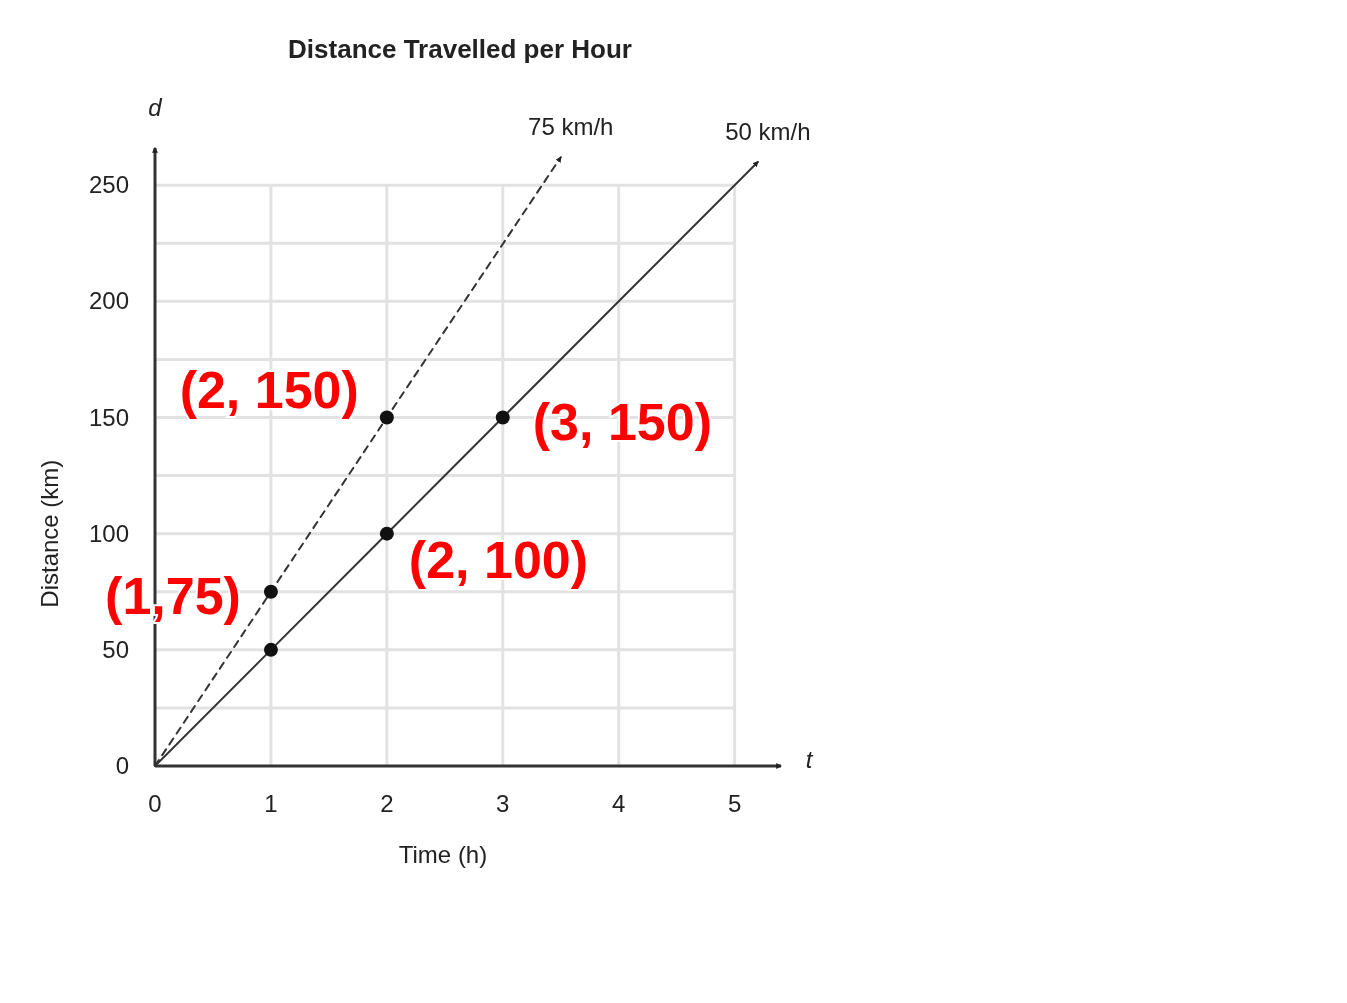  I want to click on x-tick-label: 4, so click(619, 803).